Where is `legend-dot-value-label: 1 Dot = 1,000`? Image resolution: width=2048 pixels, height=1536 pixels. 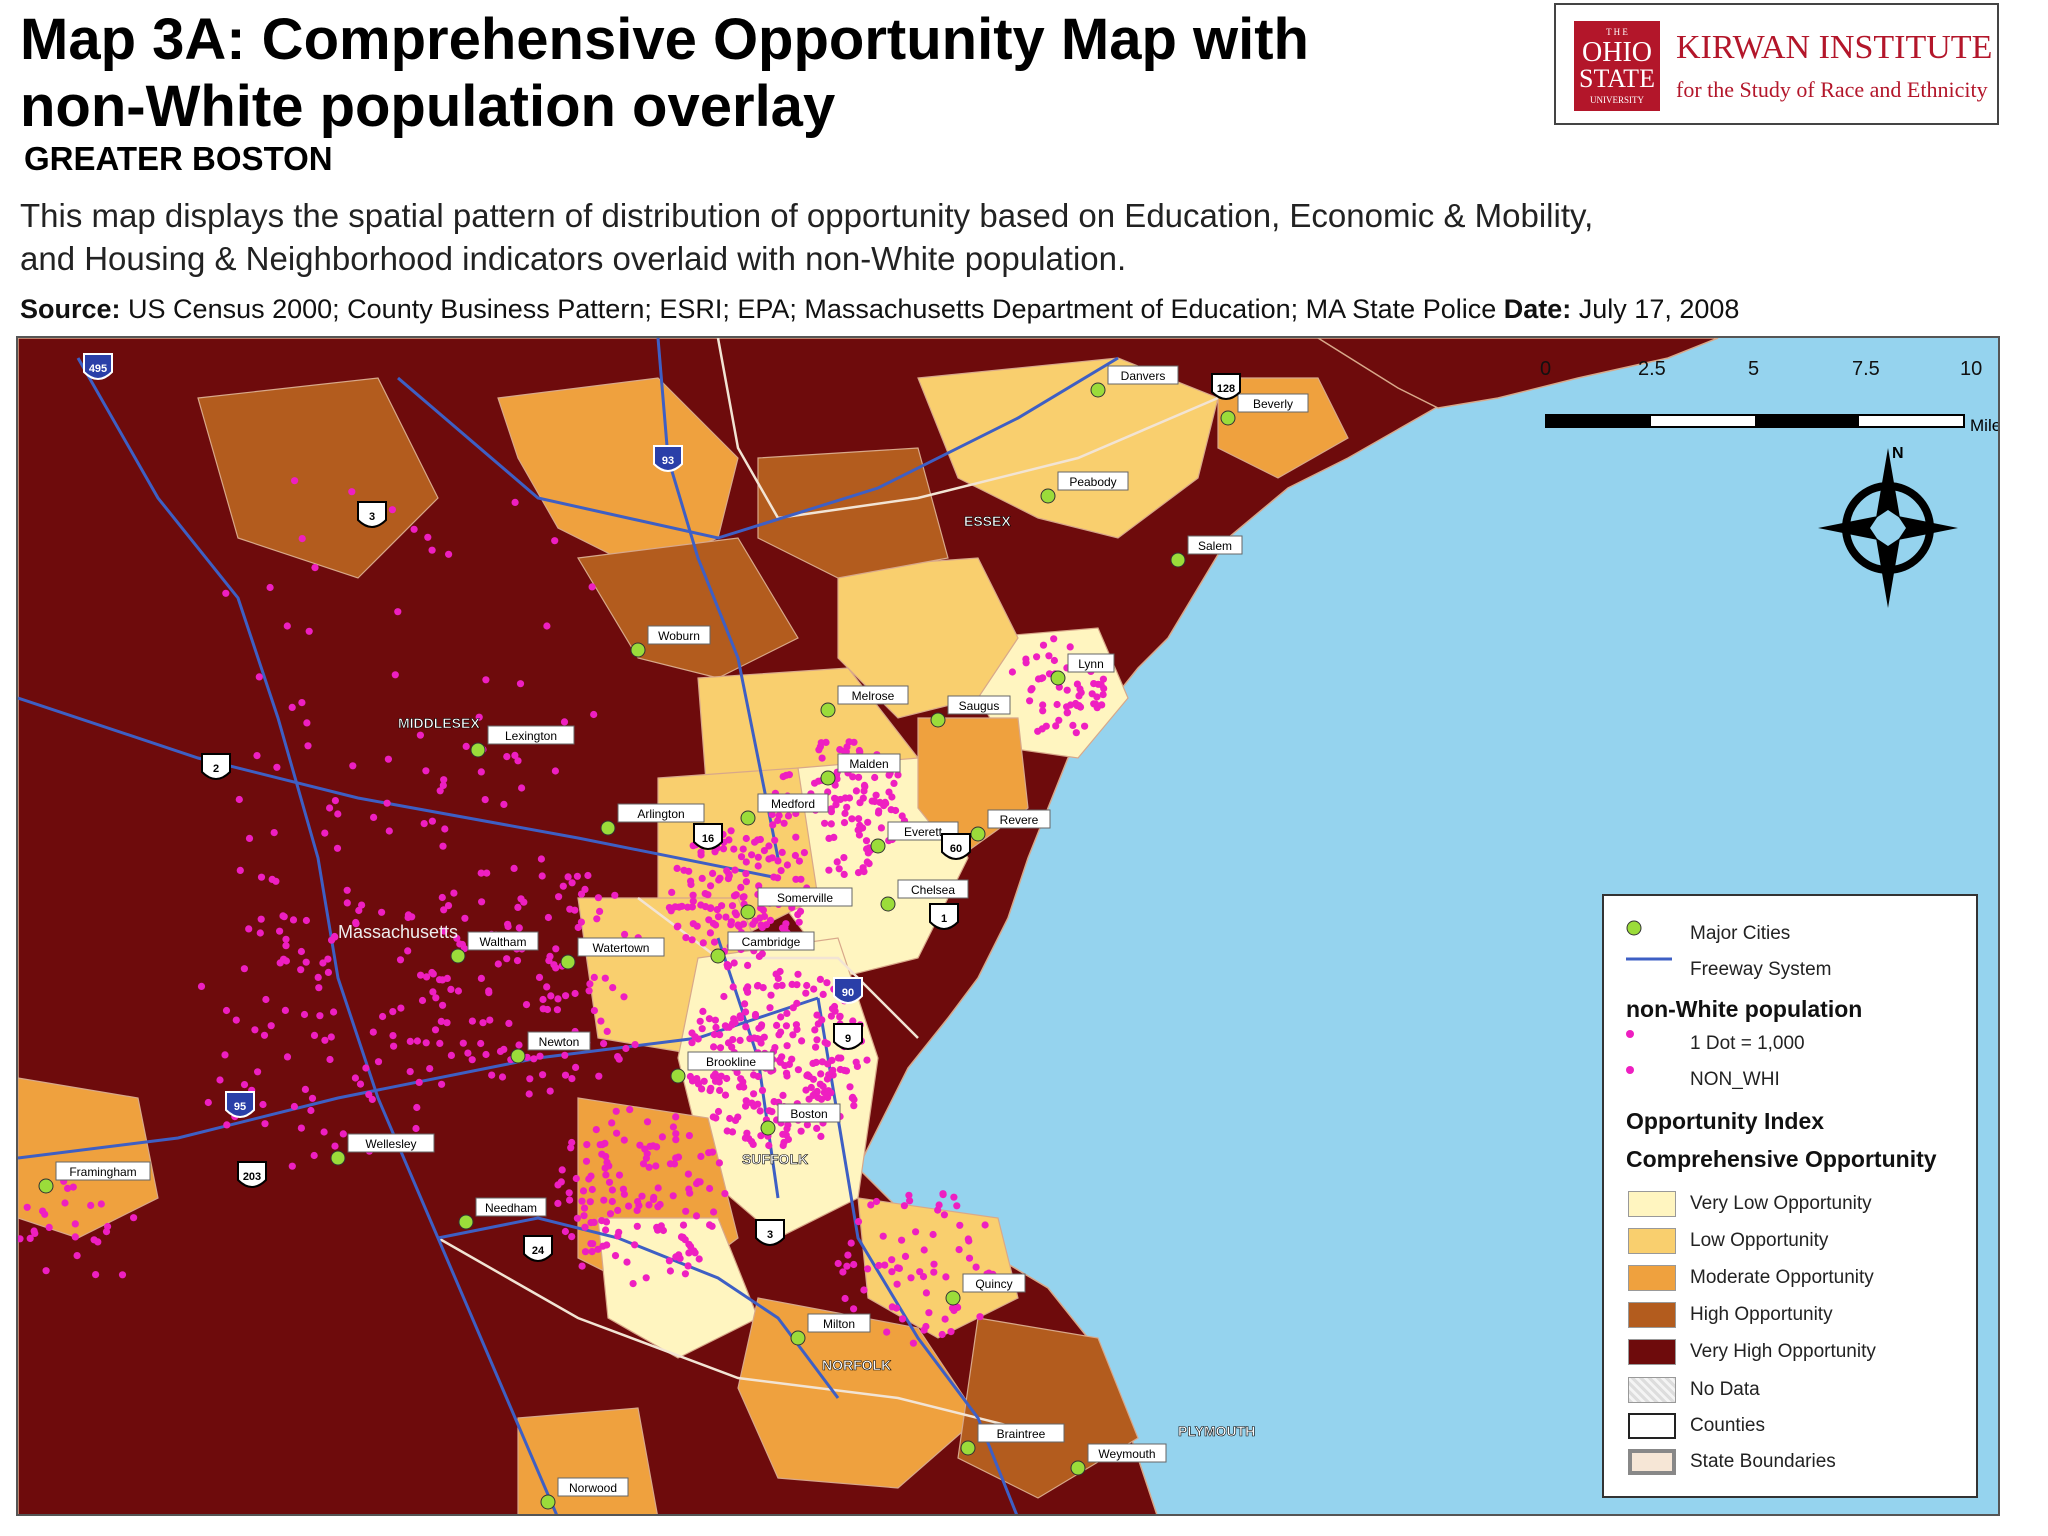
legend-dot-value-label: 1 Dot = 1,000 is located at coordinates (1747, 1043).